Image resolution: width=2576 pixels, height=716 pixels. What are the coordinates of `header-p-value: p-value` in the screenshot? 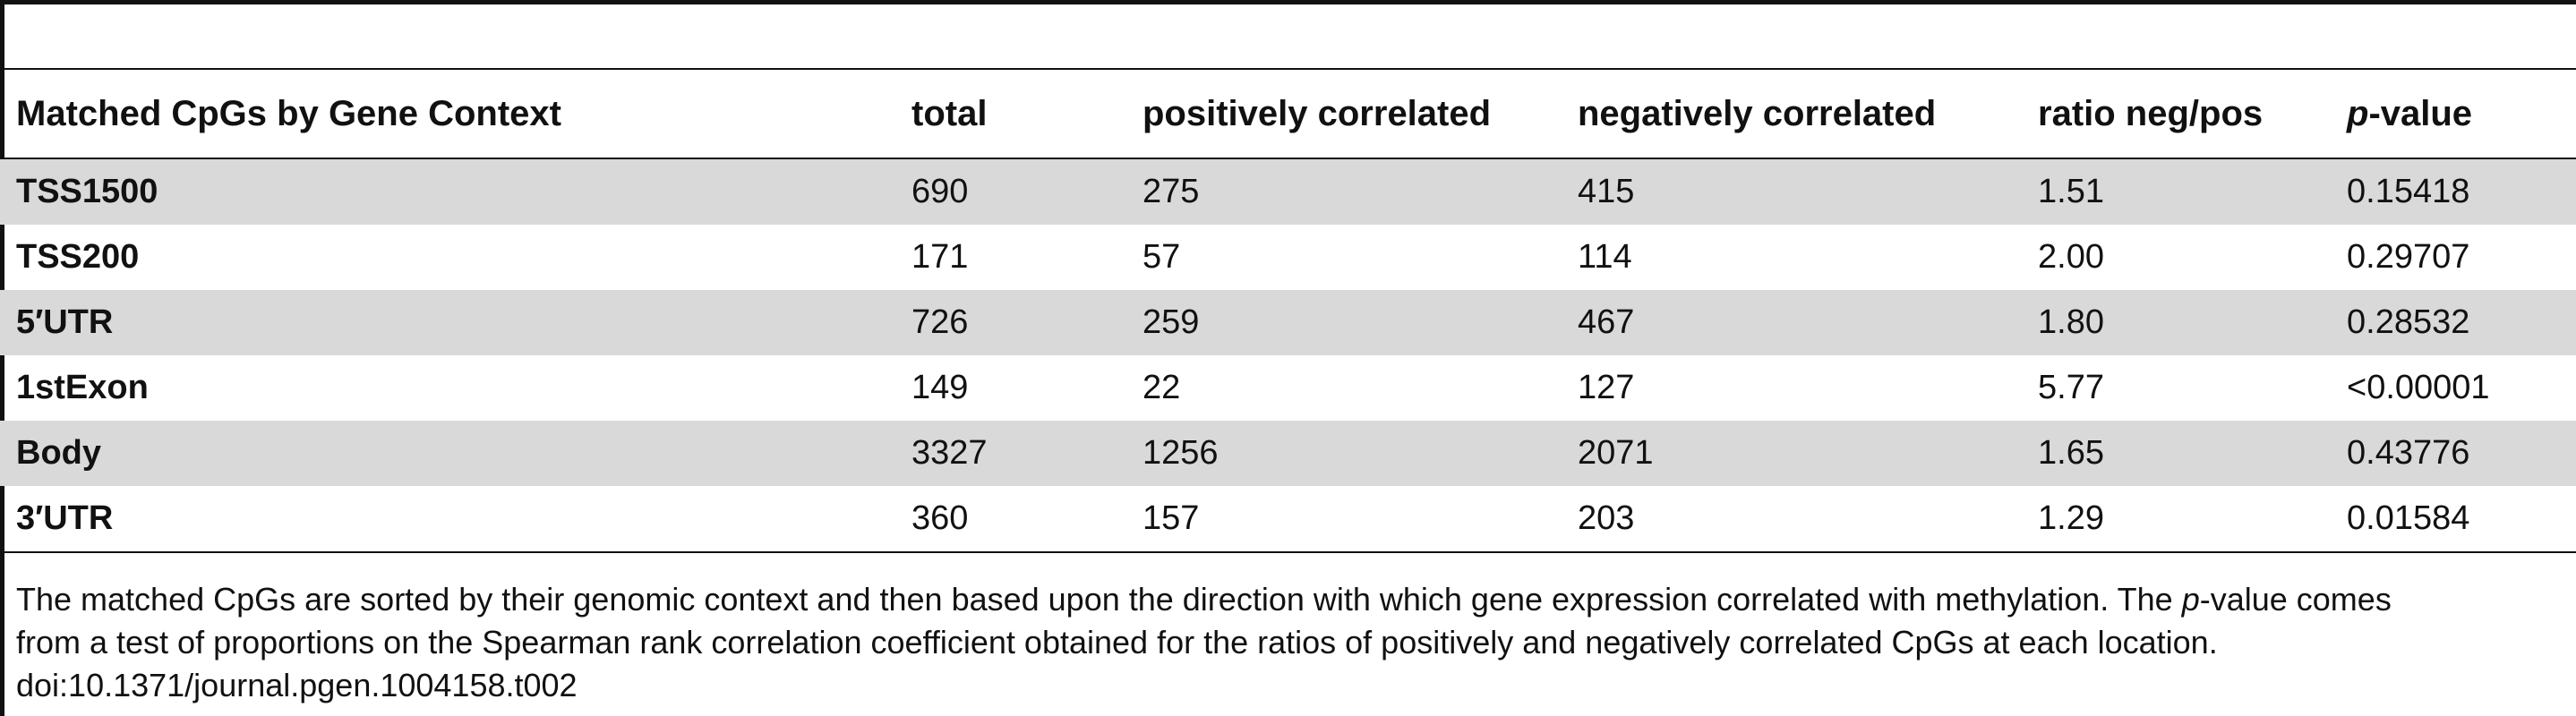 It's located at (2453, 113).